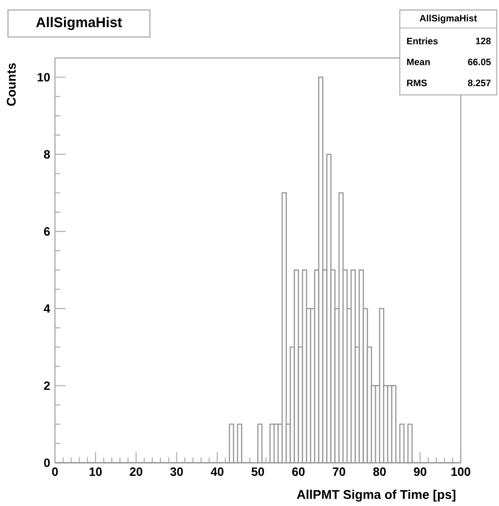  I want to click on x-tick-label: 60, so click(298, 471).